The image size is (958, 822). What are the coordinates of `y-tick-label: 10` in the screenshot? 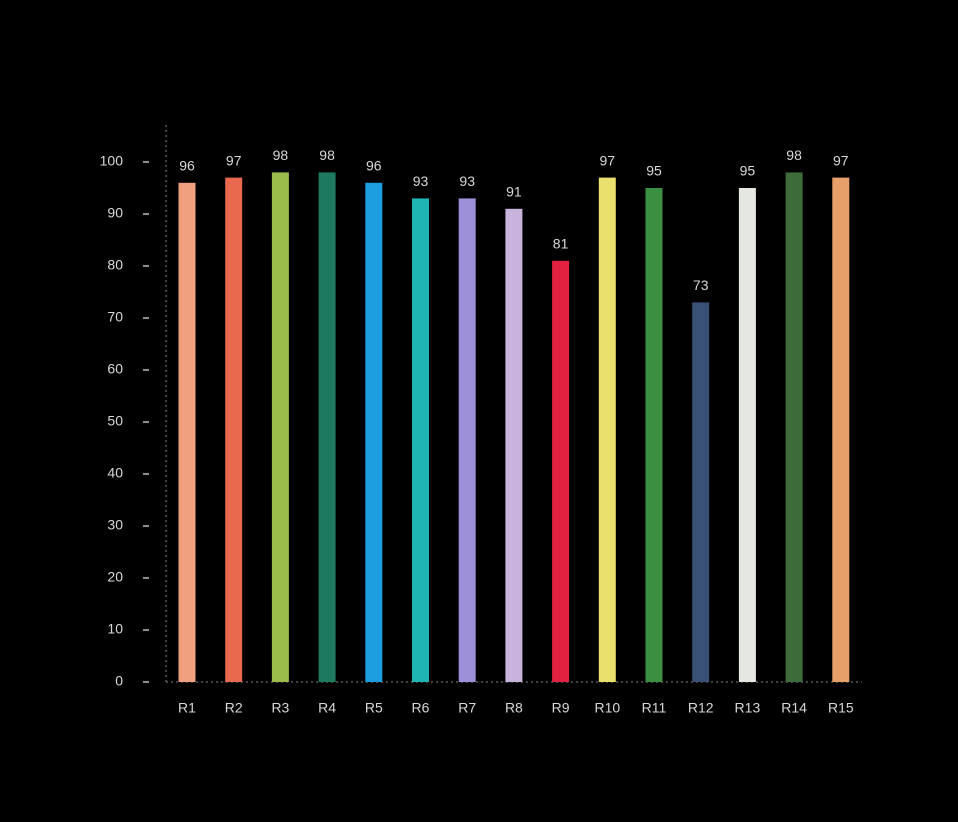 It's located at (115, 629).